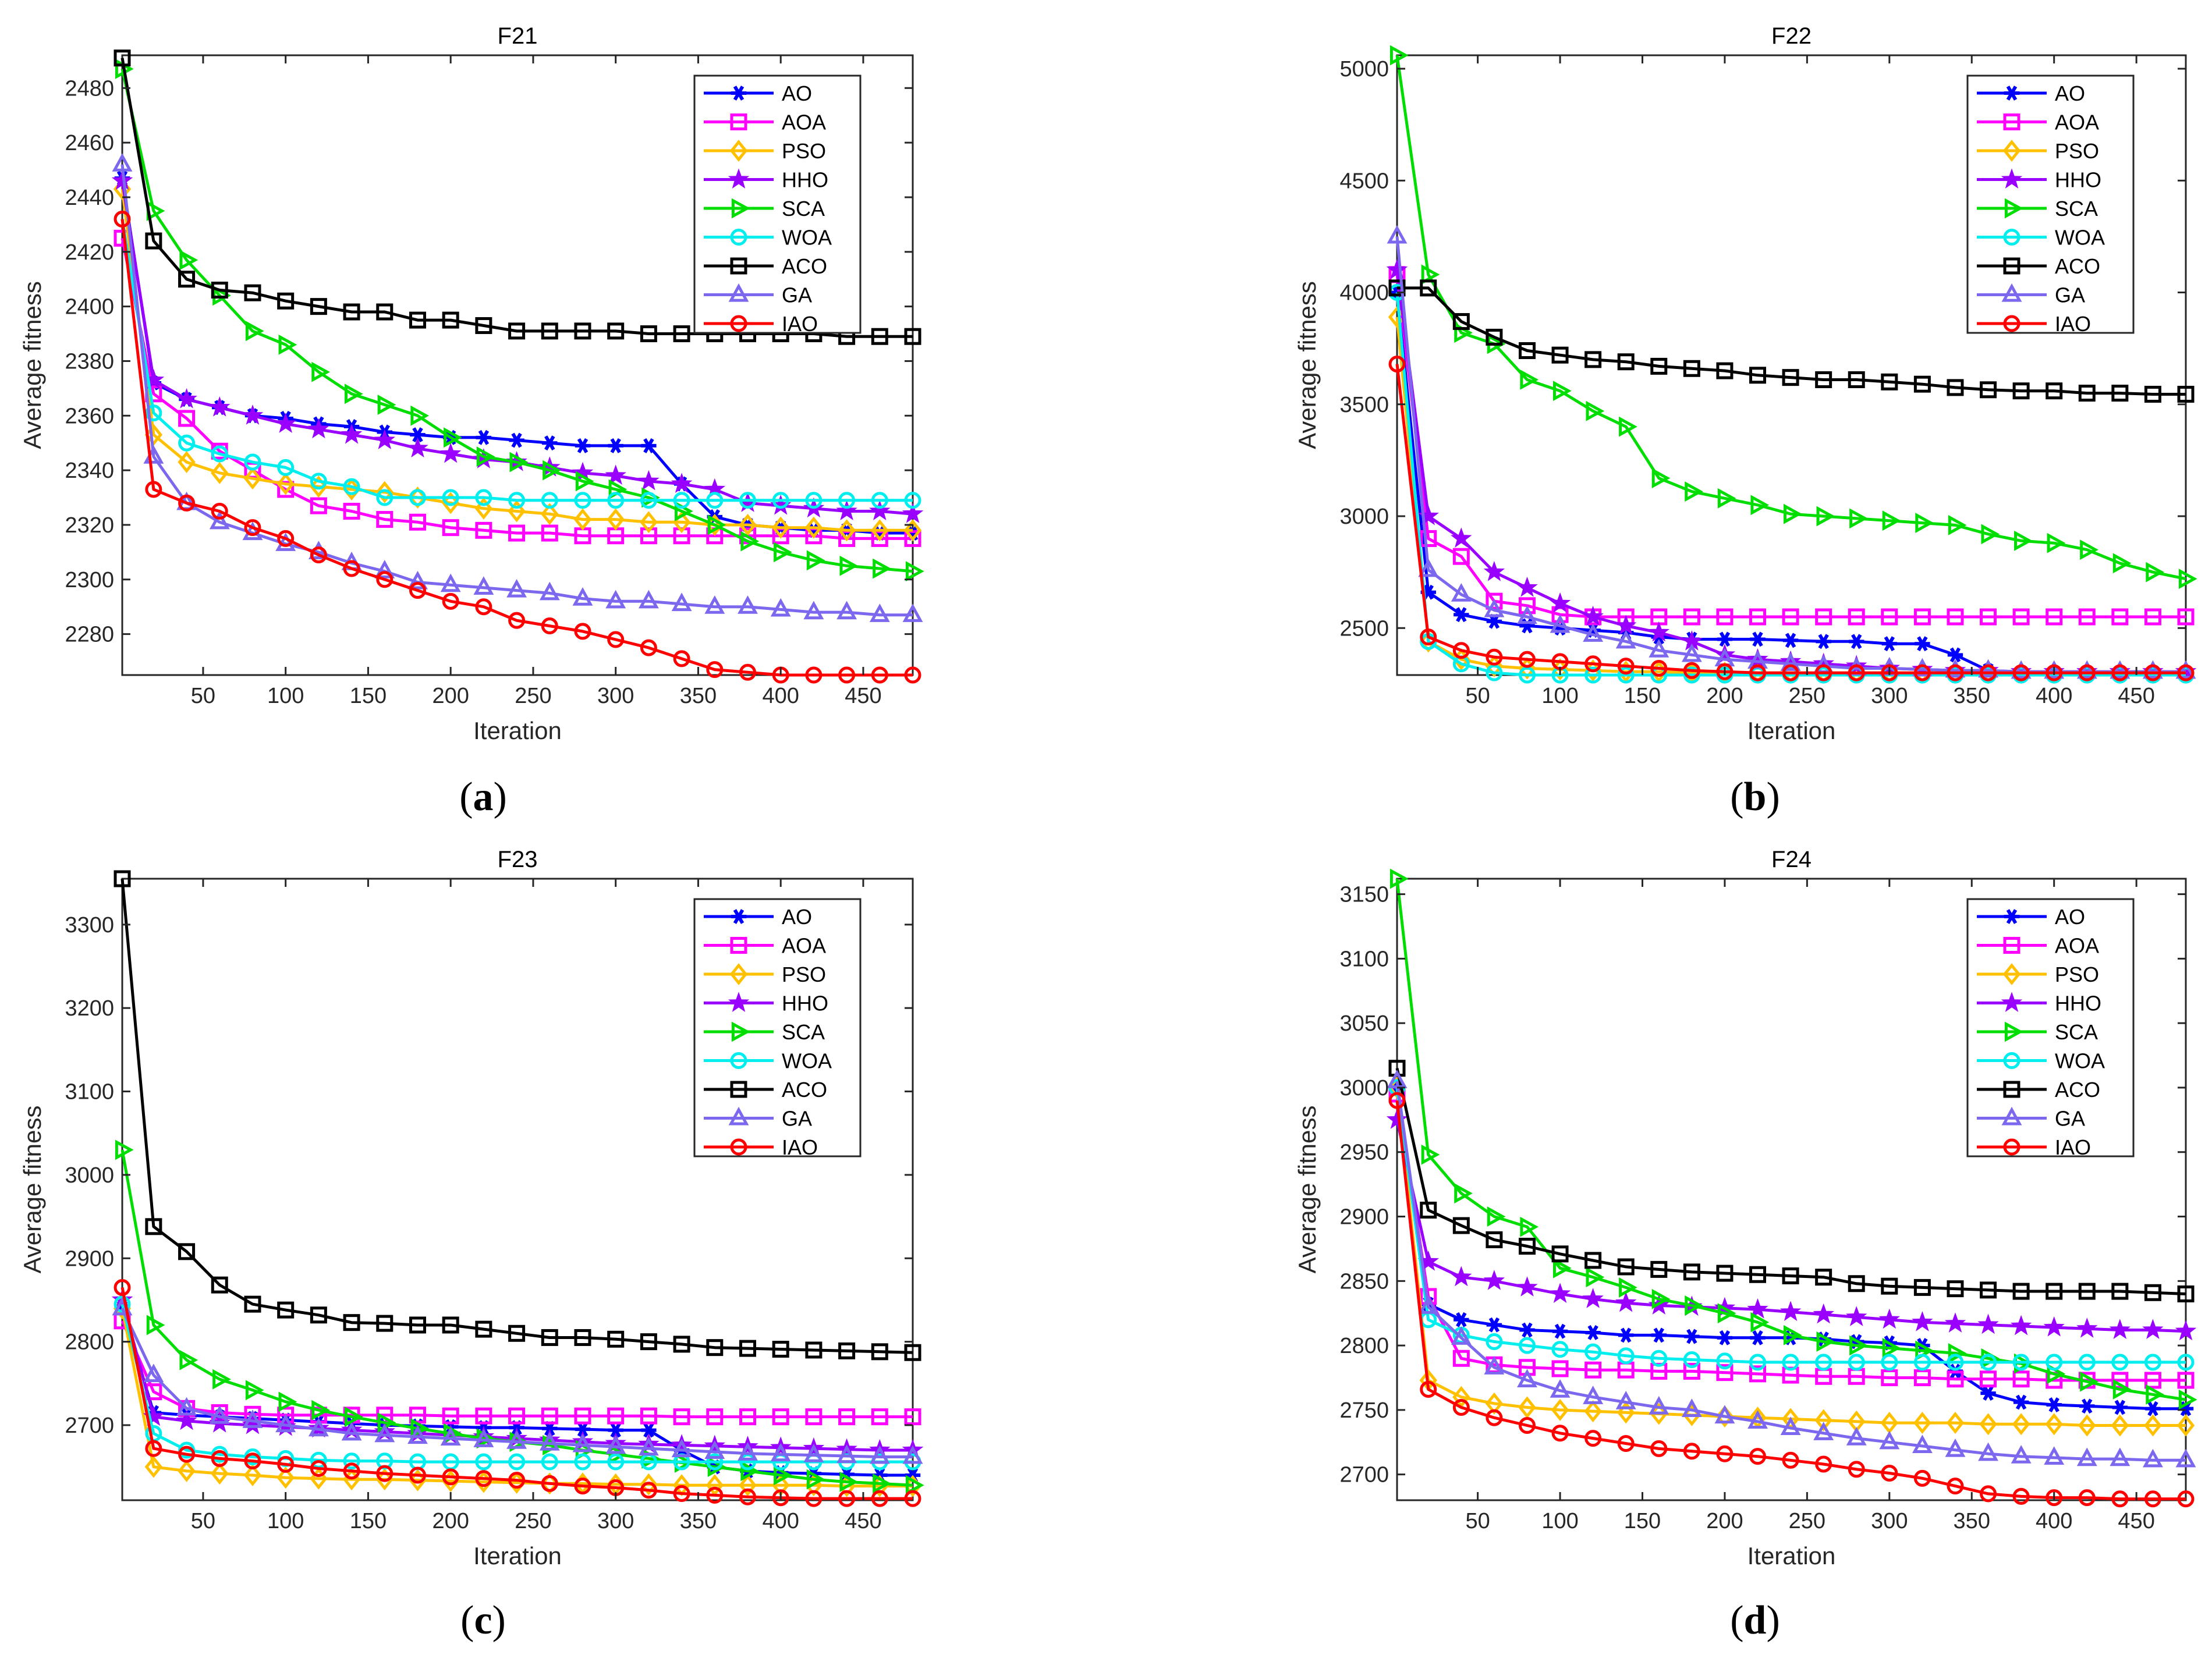 The height and width of the screenshot is (1662, 2212). I want to click on legend-label: ACO, so click(804, 266).